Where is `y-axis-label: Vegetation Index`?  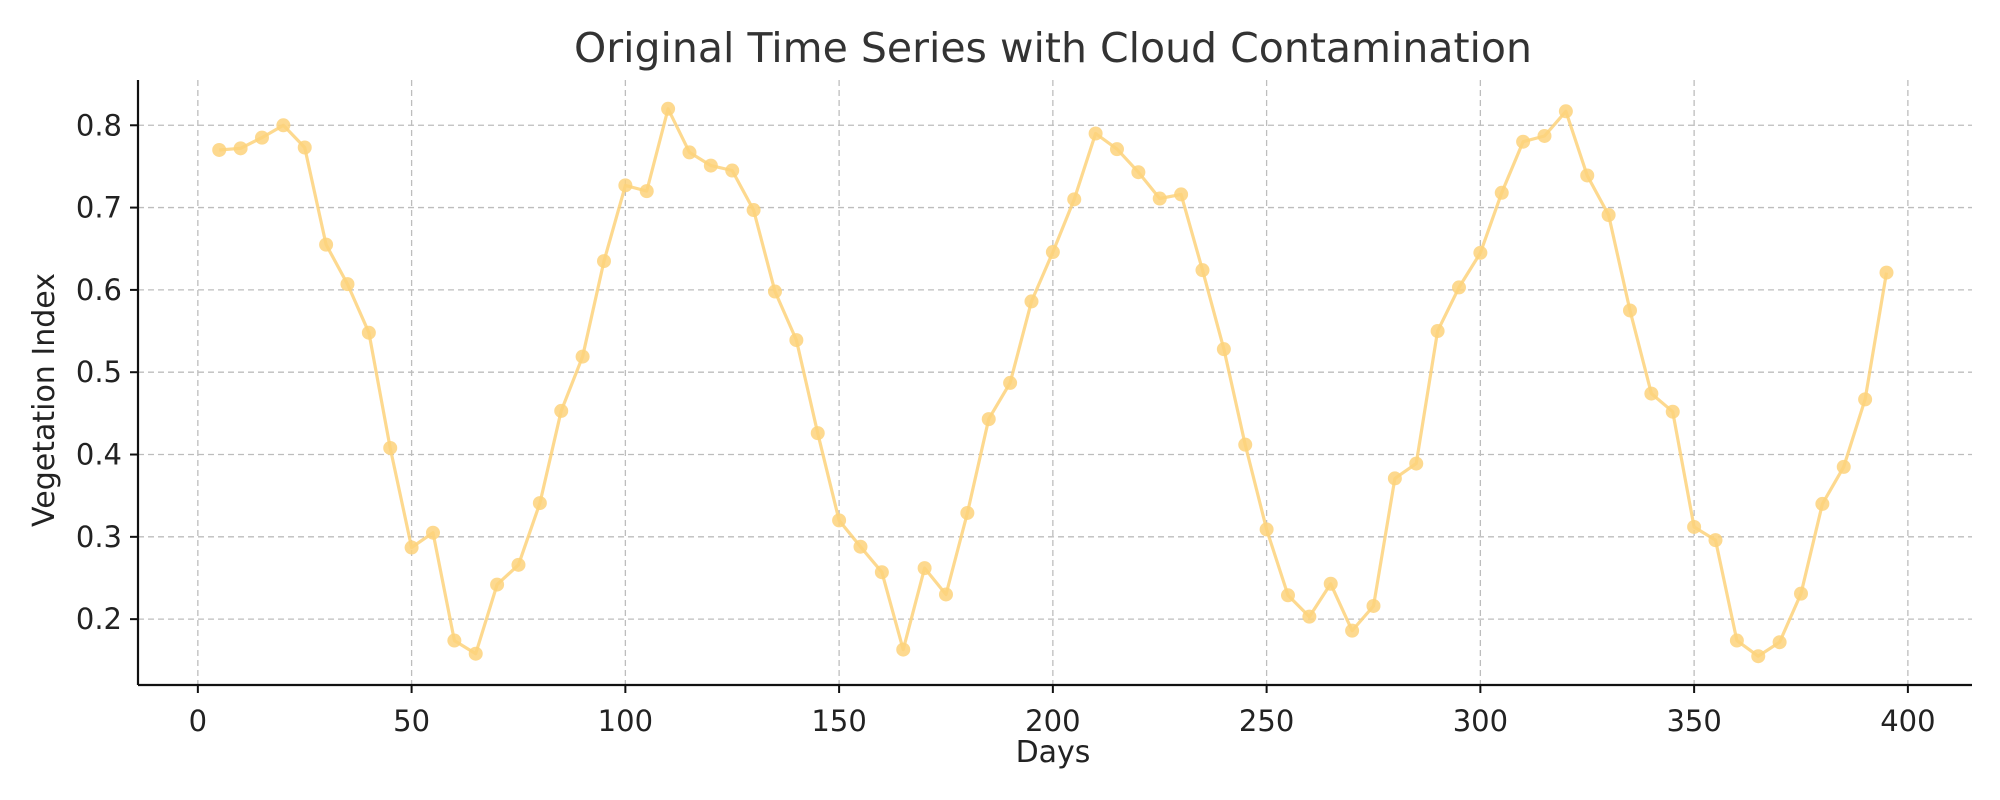
y-axis-label: Vegetation Index is located at coordinates (44, 400).